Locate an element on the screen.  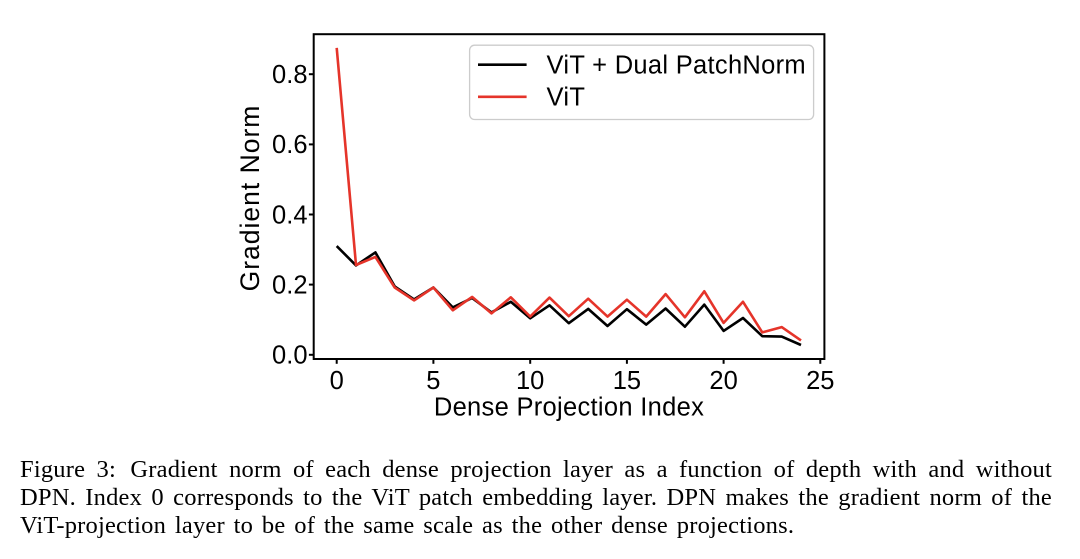
svg-text: 5 is located at coordinates (433, 381).